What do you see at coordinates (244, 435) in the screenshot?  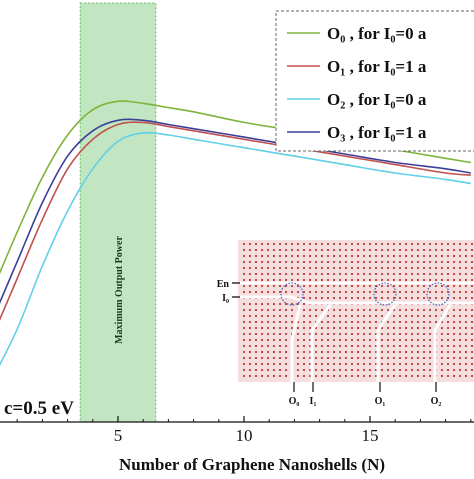 I see `x-tick-label-1: 10` at bounding box center [244, 435].